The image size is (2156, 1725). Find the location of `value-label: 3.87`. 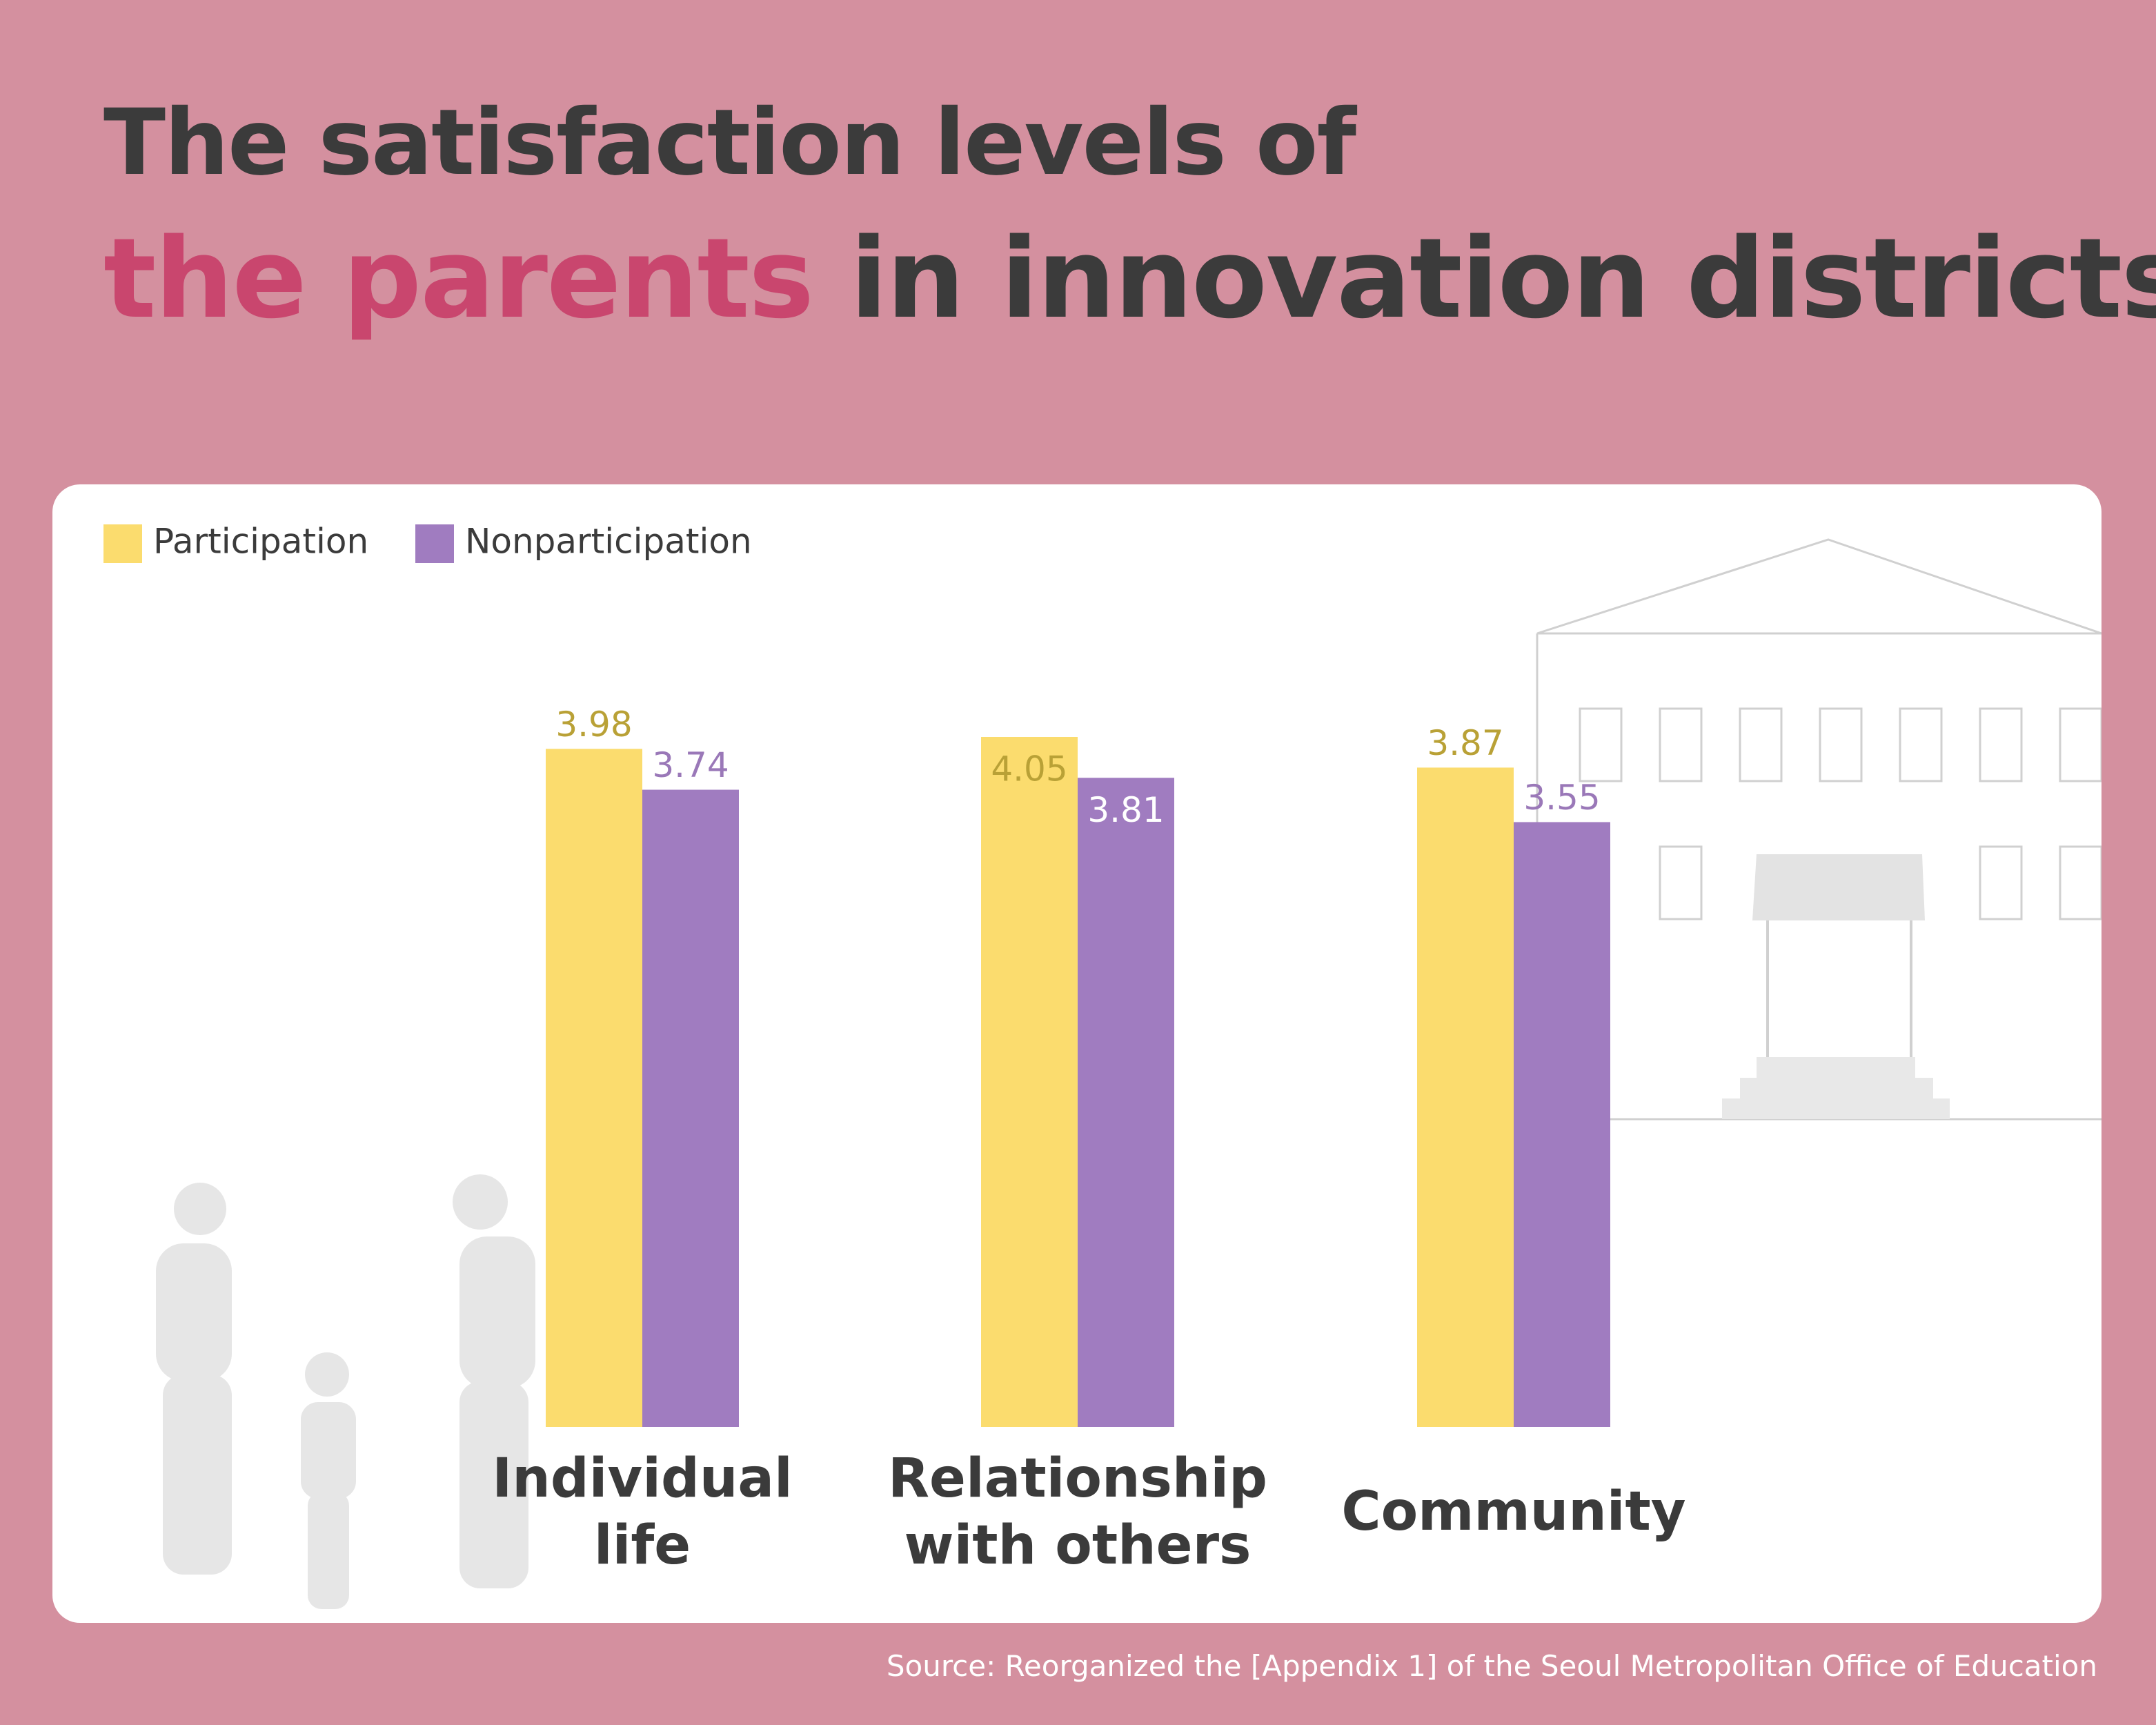

value-label: 3.87 is located at coordinates (1465, 743).